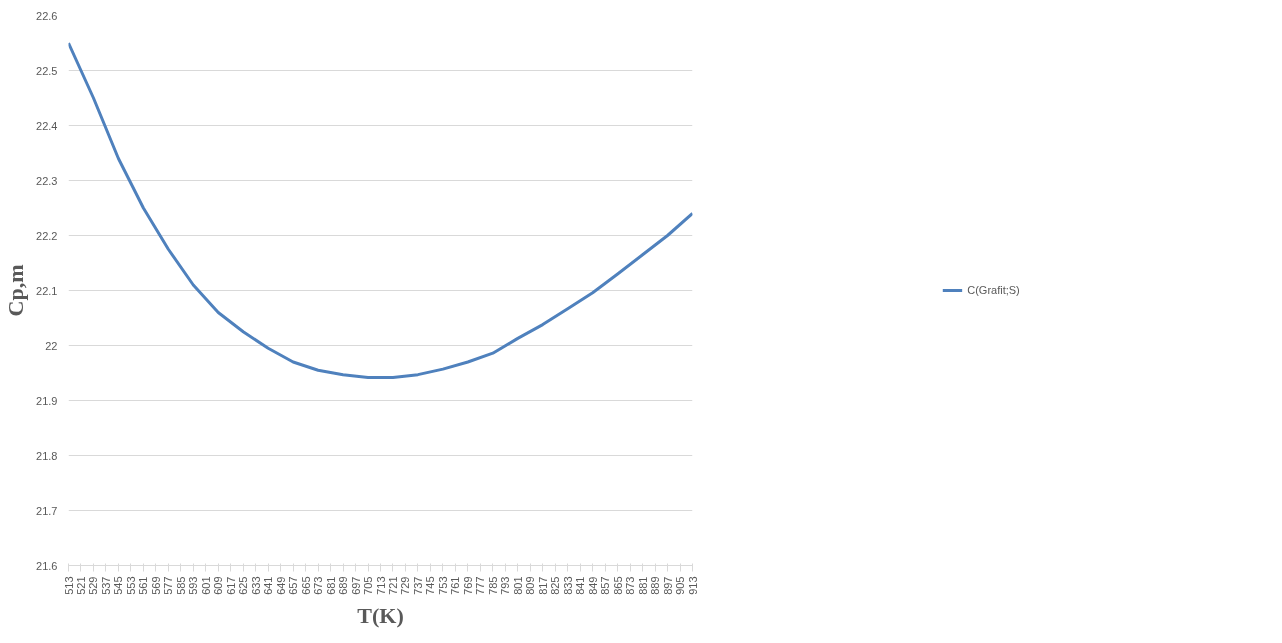 This screenshot has height=643, width=1282. Describe the element at coordinates (193, 585) in the screenshot. I see `x-tick-label: 593` at that location.